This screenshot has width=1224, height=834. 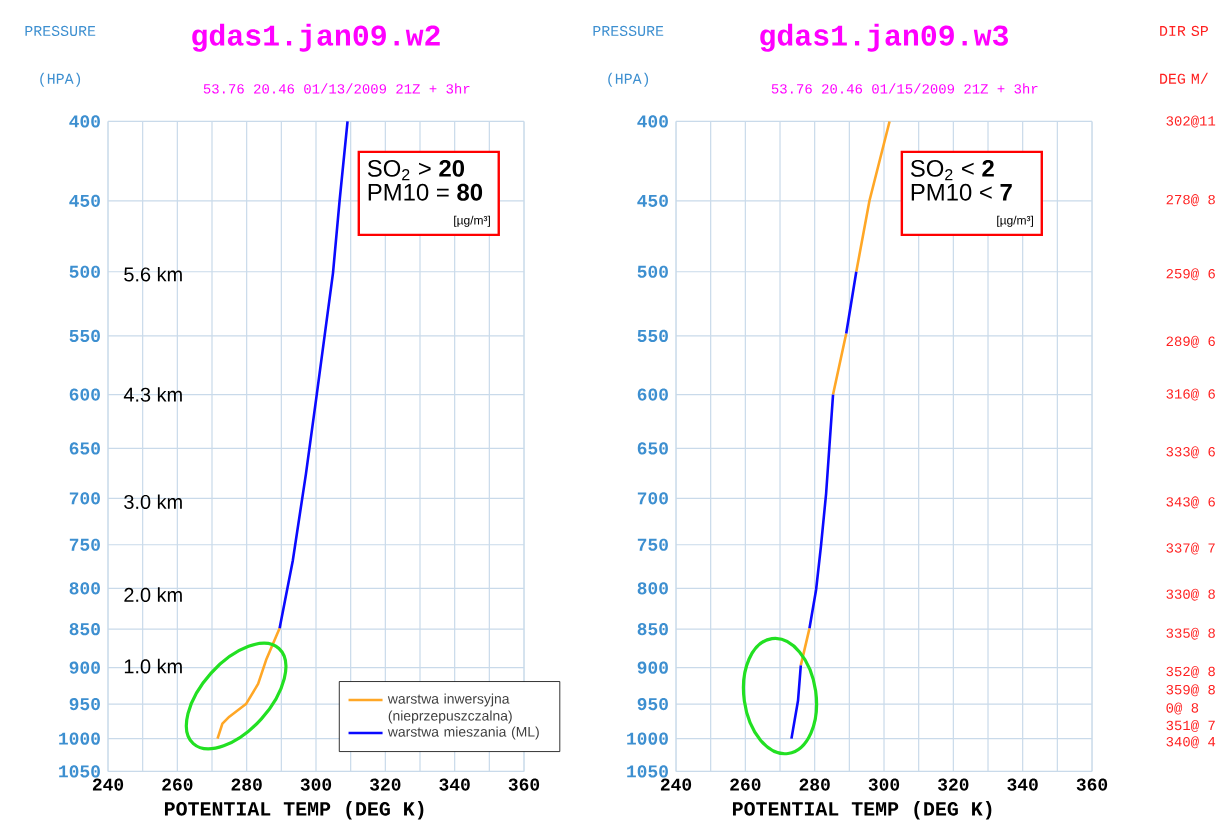 What do you see at coordinates (153, 274) in the screenshot?
I see `annotation: 5.6 km` at bounding box center [153, 274].